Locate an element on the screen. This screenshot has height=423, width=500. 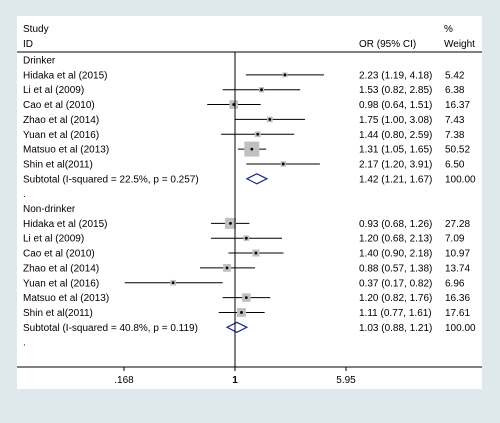
x-tick-label: 5.95 is located at coordinates (346, 380).